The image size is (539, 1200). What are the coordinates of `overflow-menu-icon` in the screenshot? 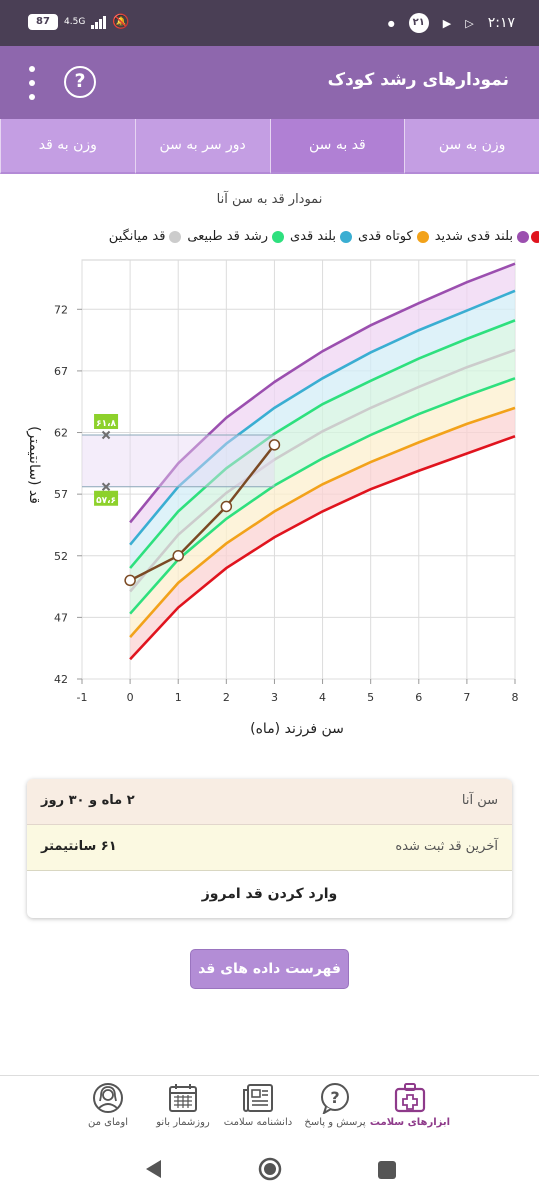 It's located at (32, 83).